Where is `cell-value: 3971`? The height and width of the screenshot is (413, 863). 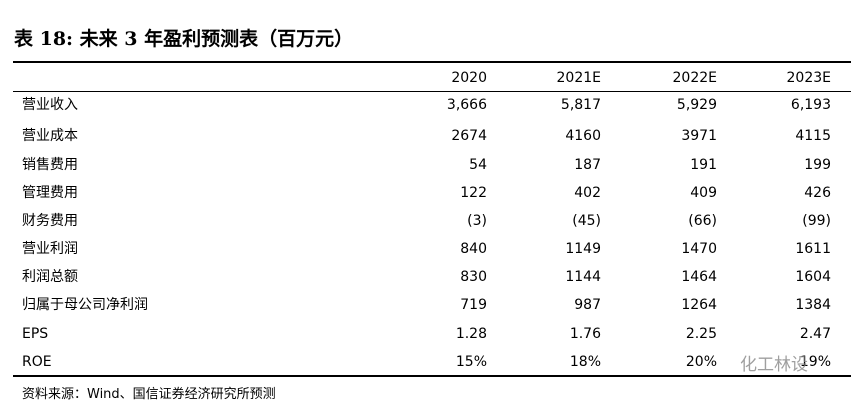
cell-value: 3971 is located at coordinates (699, 136).